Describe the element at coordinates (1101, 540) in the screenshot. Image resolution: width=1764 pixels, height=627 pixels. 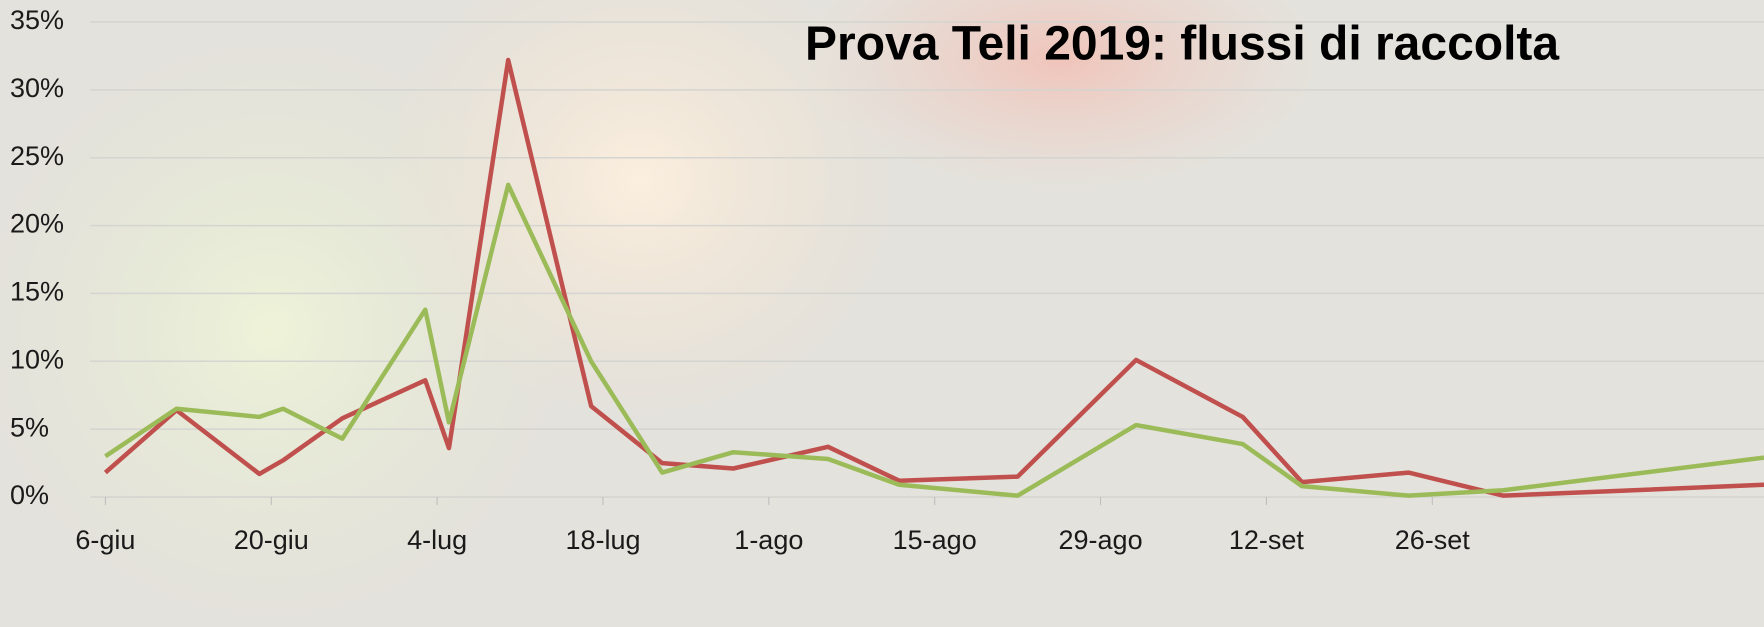
I see `x-tick-label: 29-ago` at that location.